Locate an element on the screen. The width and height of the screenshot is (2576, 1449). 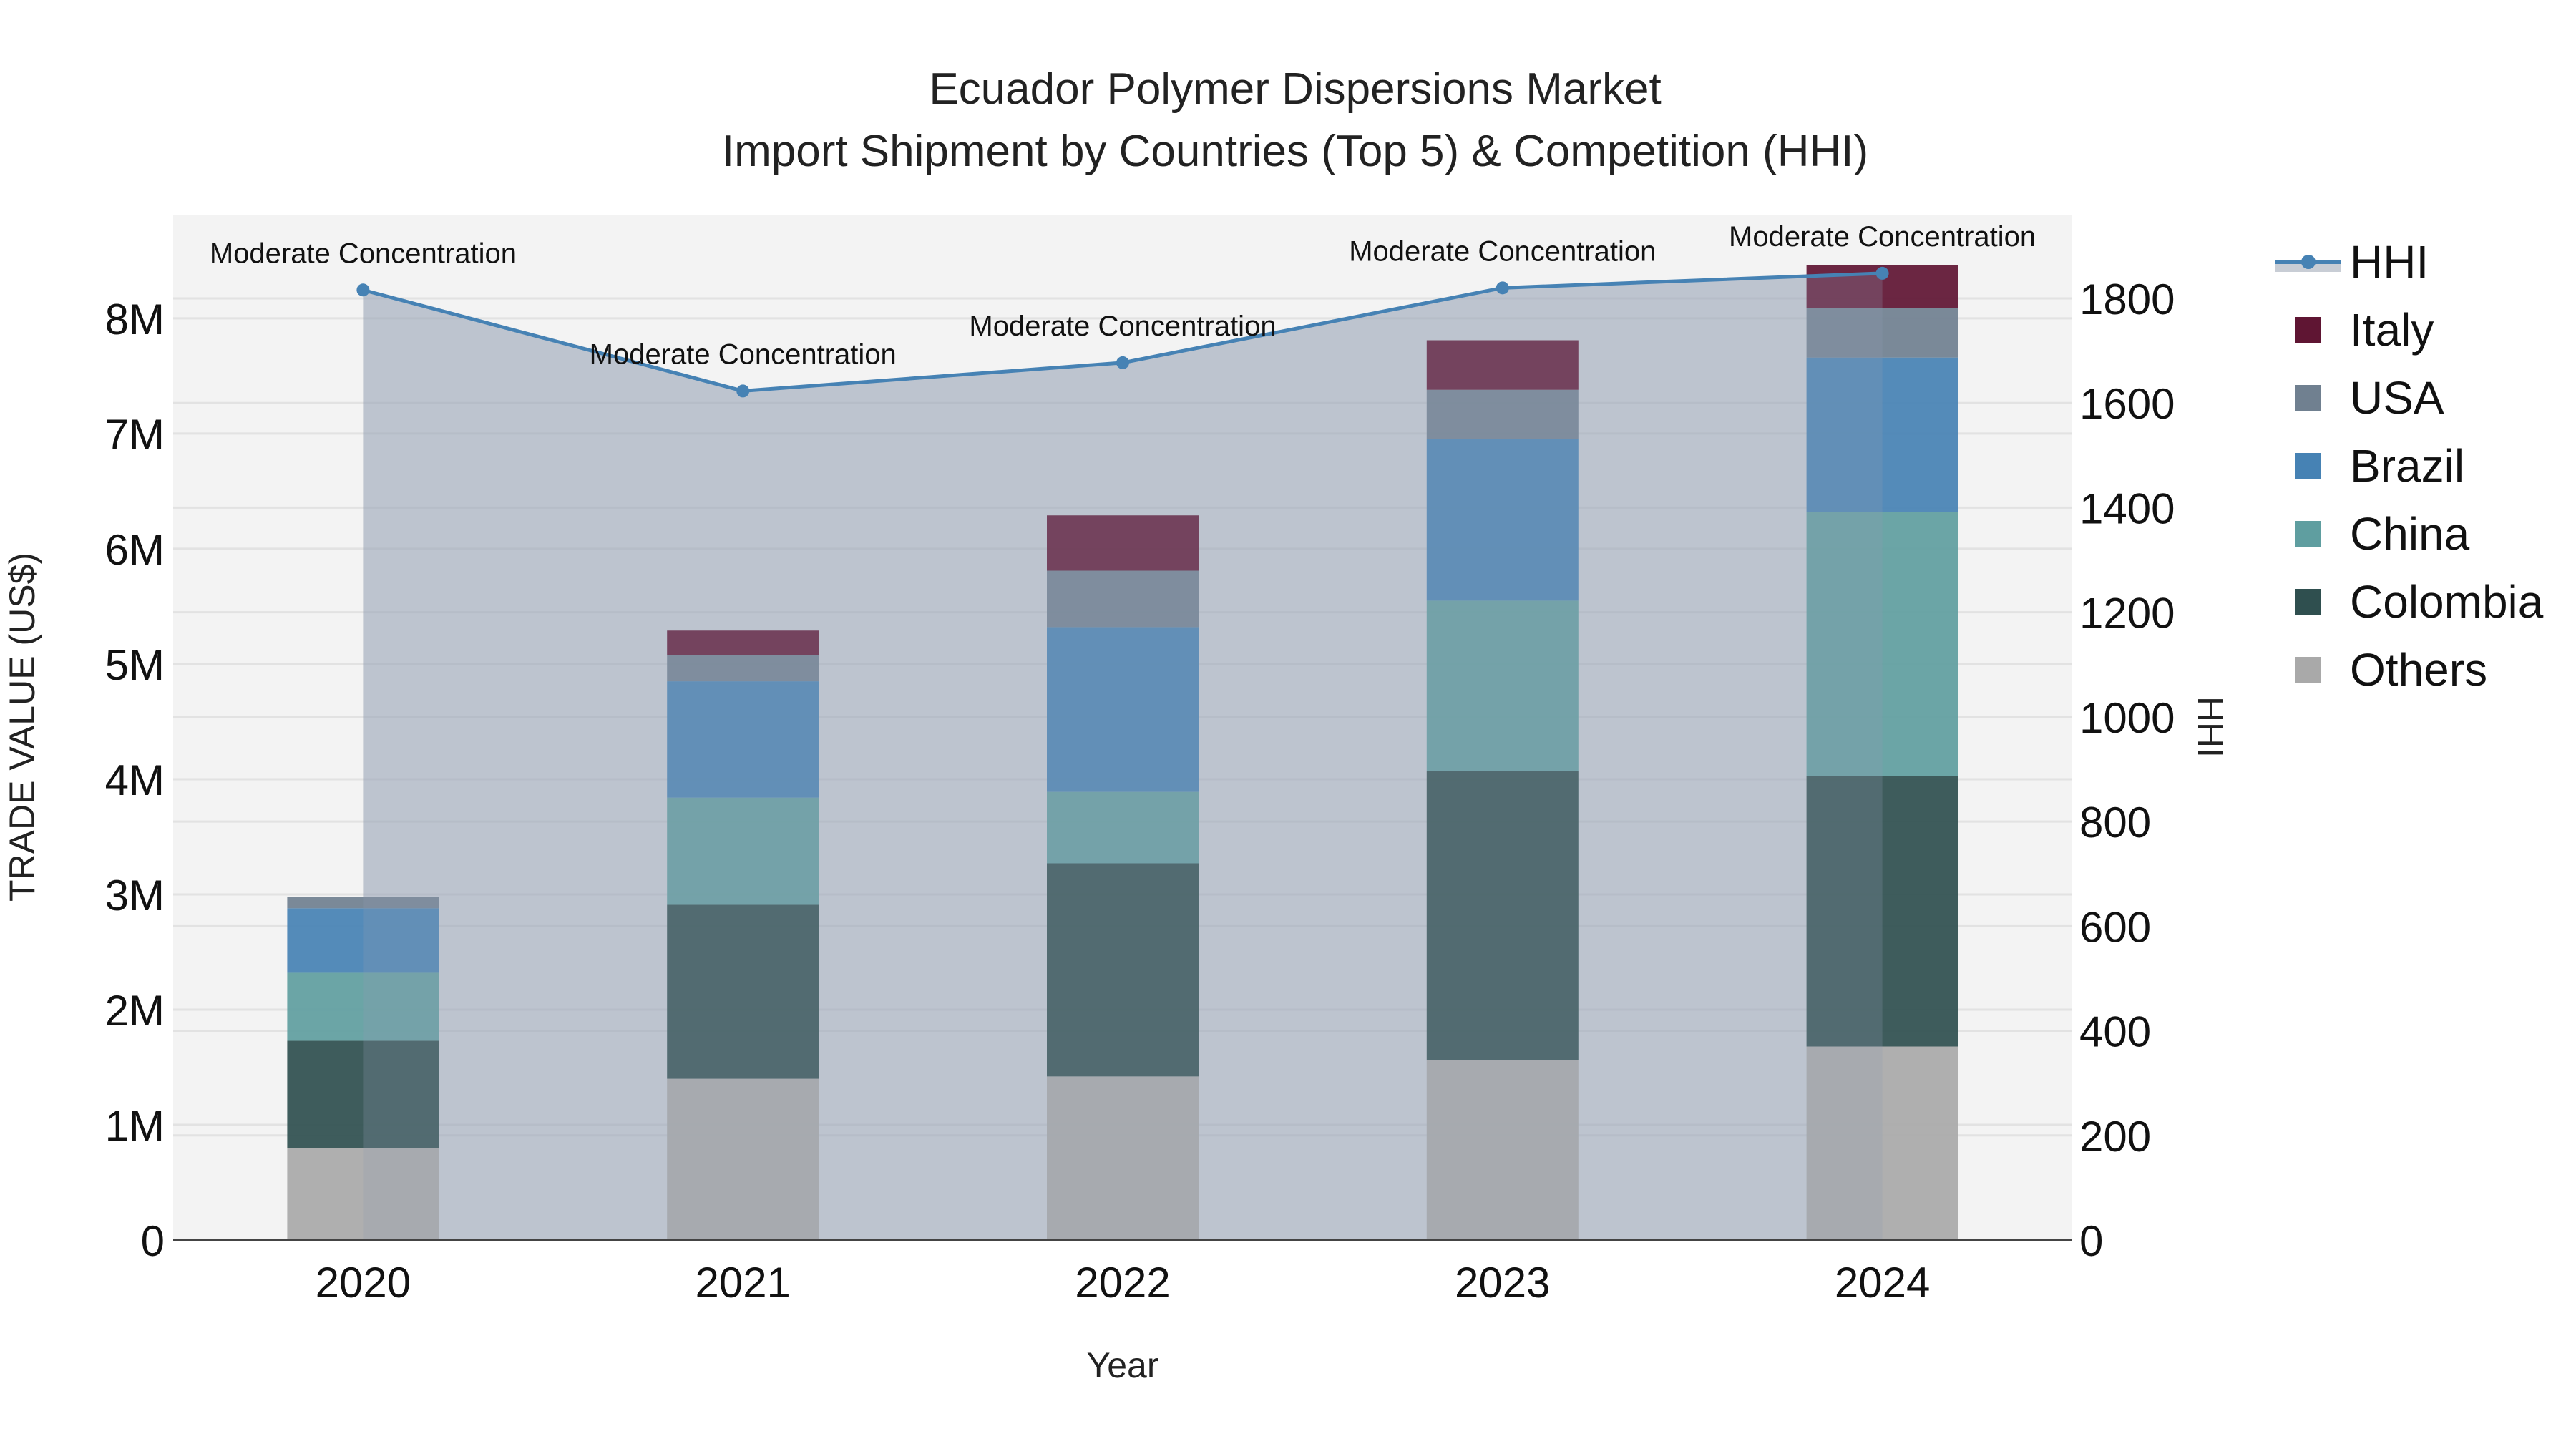
x-axis-ticks: 2020 2021 2022 2023 2024 is located at coordinates (1123, 1283).